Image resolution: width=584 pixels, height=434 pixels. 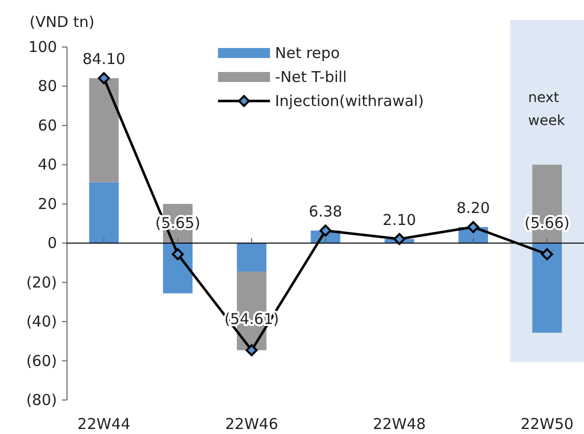 What do you see at coordinates (41, 282) in the screenshot?
I see `y-tick-label: (20)` at bounding box center [41, 282].